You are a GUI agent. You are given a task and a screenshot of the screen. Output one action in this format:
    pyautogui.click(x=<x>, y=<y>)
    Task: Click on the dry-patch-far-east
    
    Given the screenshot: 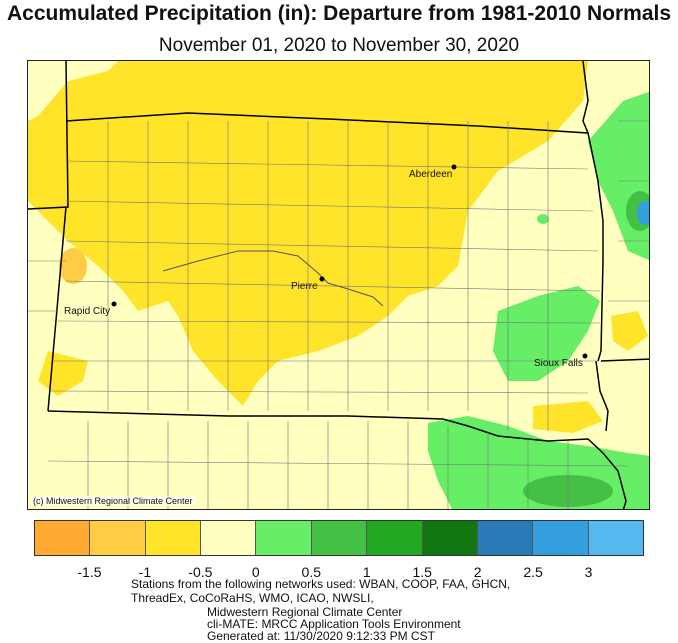 What is the action you would take?
    pyautogui.click(x=629, y=331)
    